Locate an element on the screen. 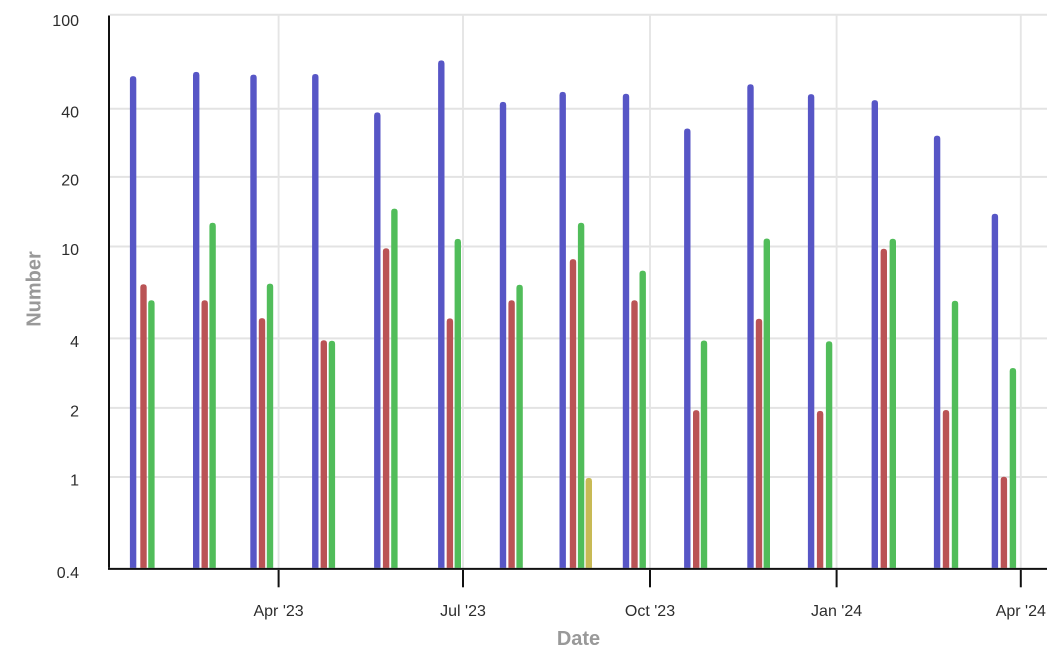  svg-text: Apr '24 is located at coordinates (1021, 611).